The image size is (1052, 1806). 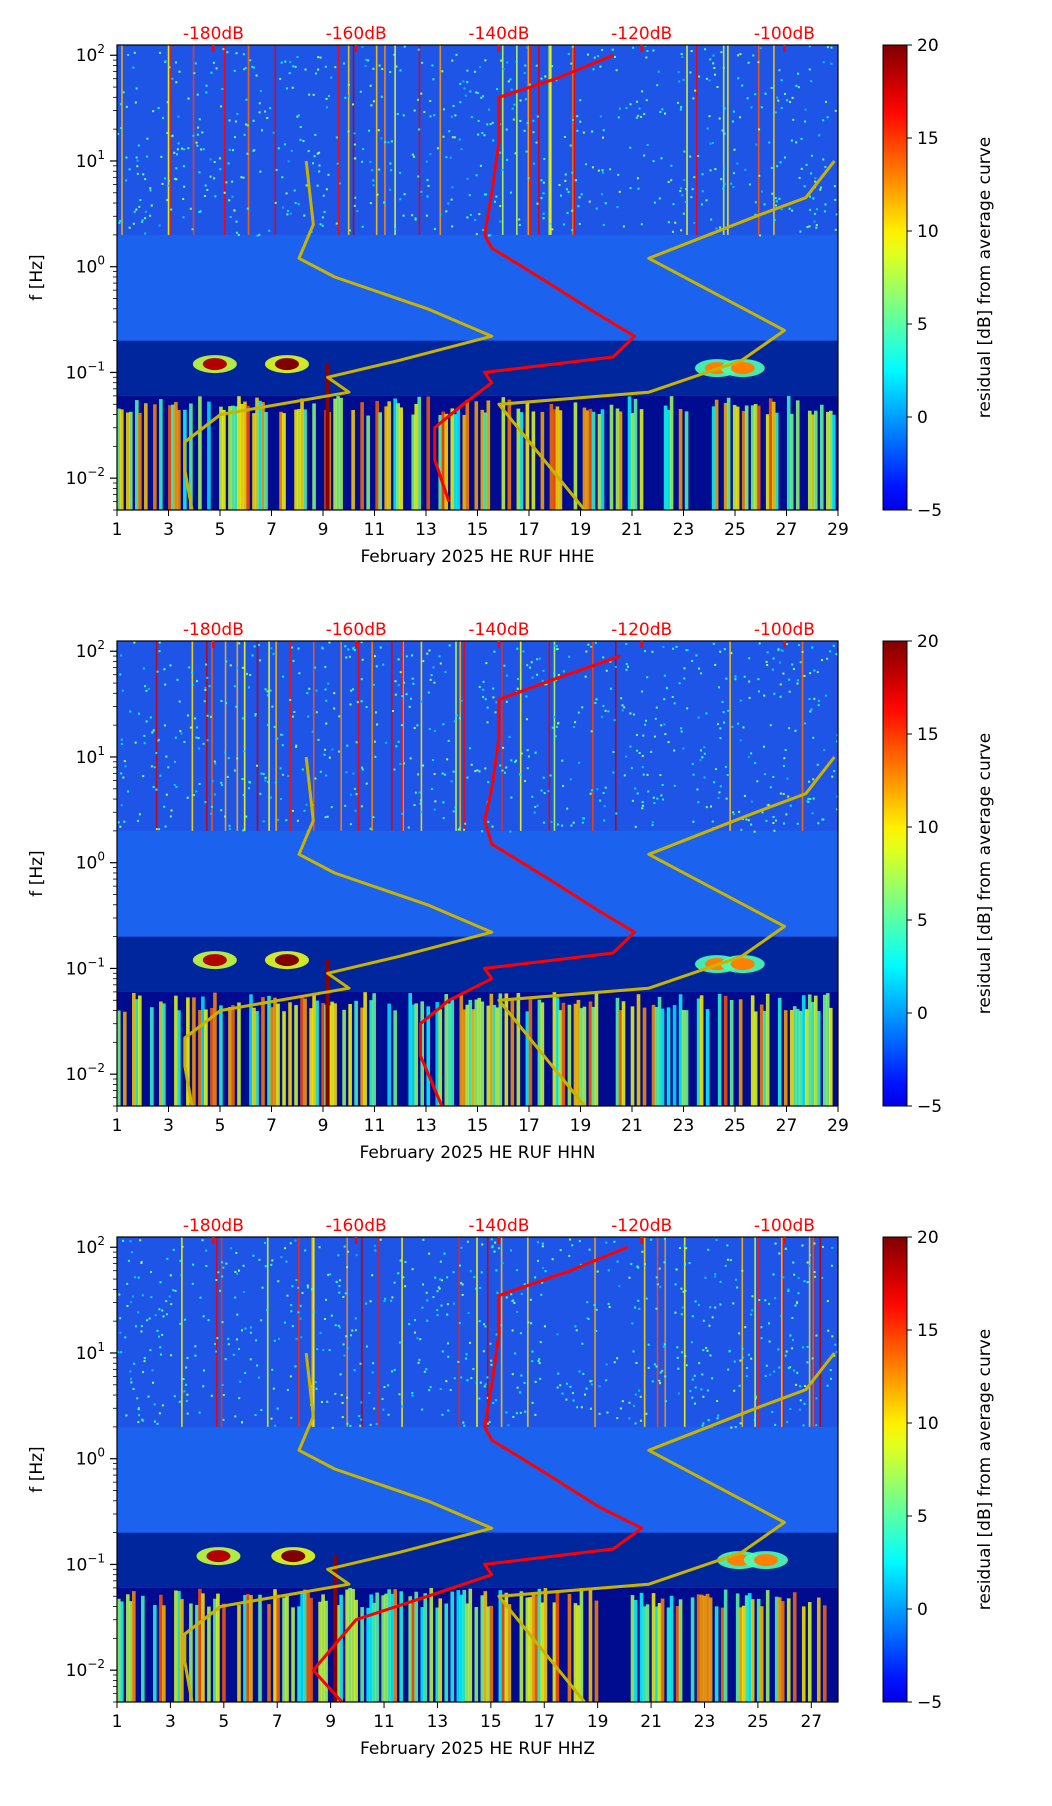 I want to click on x-tick-label: 17, so click(x=544, y=1722).